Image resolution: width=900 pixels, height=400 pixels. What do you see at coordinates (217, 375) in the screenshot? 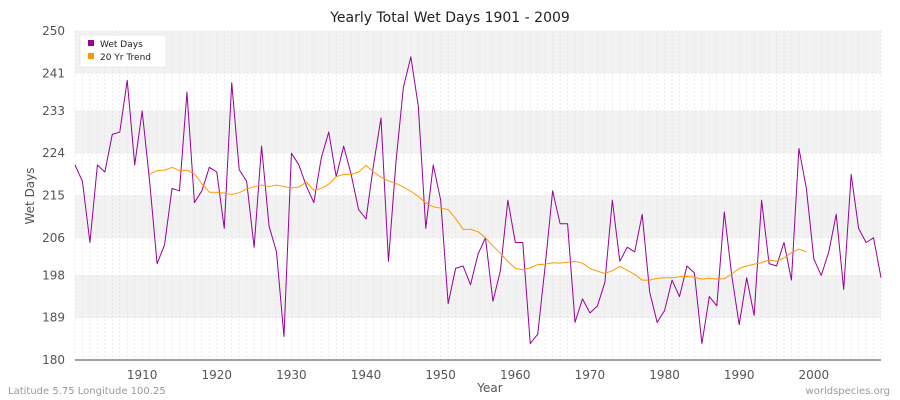
I see `x-tick-label: 1920` at bounding box center [217, 375].